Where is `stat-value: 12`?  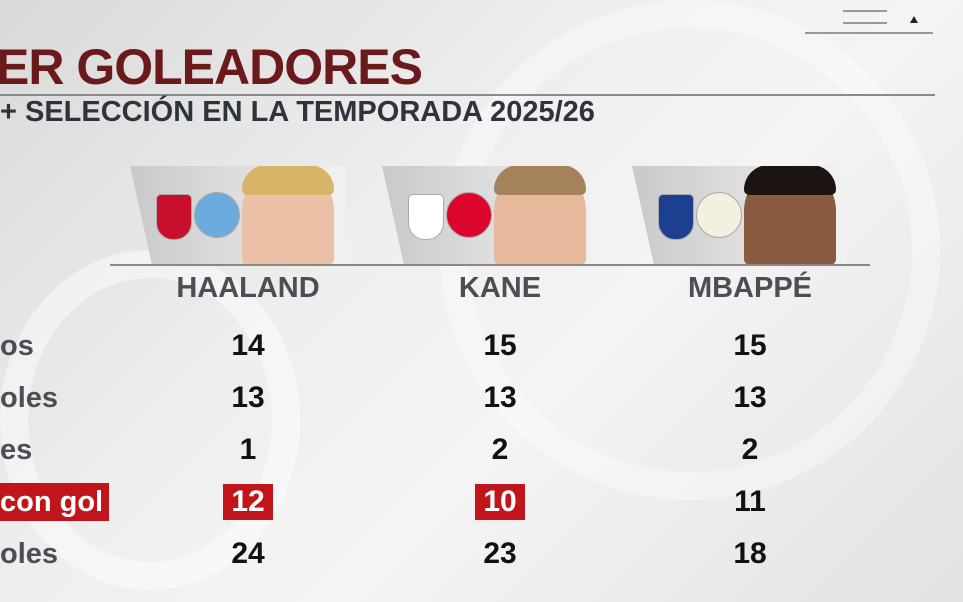
stat-value: 12 is located at coordinates (248, 502).